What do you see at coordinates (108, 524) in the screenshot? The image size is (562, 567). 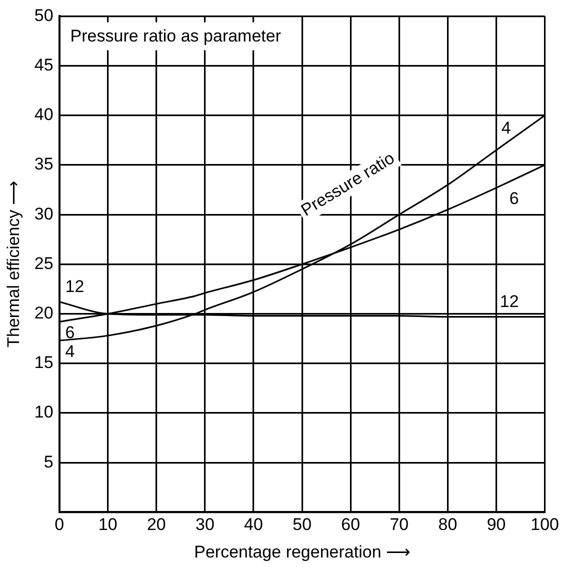 I see `x-tick-label: 10` at bounding box center [108, 524].